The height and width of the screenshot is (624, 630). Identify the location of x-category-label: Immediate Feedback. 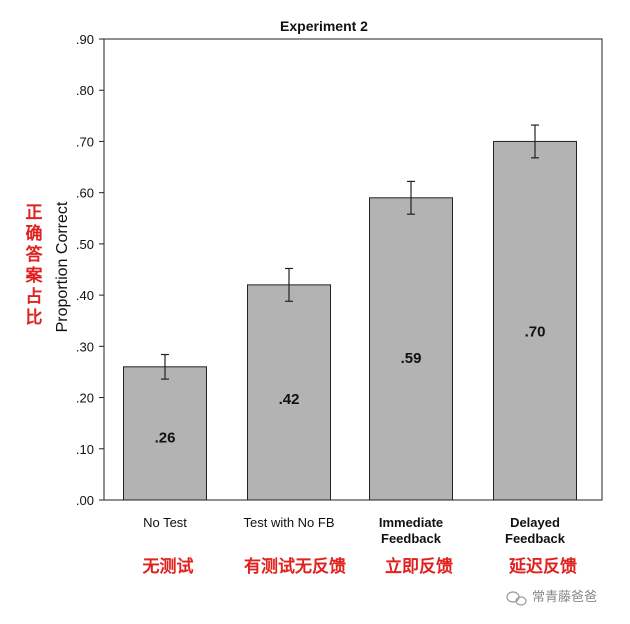
(411, 530).